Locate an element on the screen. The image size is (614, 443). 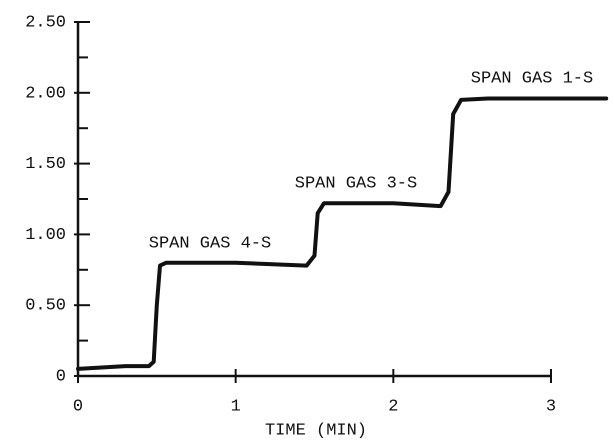
x-tick-label: 2 is located at coordinates (393, 406).